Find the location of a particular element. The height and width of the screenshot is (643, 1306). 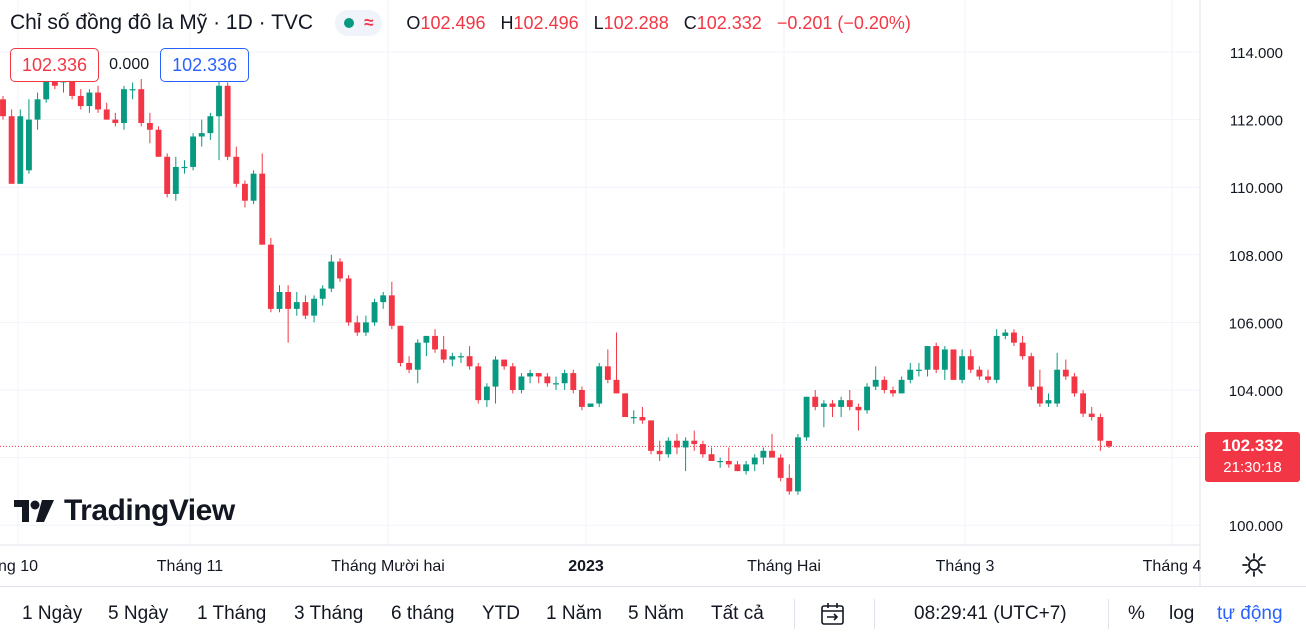

auto-scale-button: tự động is located at coordinates (1250, 613).